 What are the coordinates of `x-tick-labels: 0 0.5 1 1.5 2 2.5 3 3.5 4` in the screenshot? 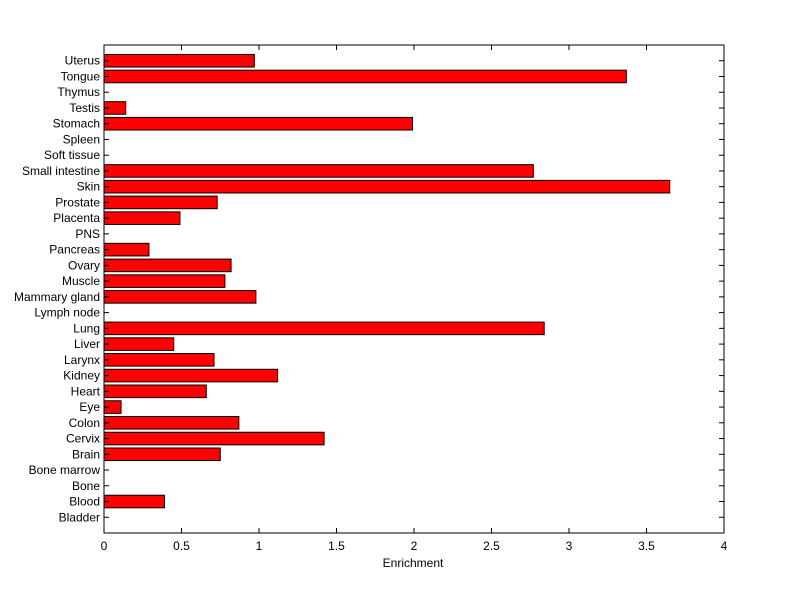 It's located at (414, 546).